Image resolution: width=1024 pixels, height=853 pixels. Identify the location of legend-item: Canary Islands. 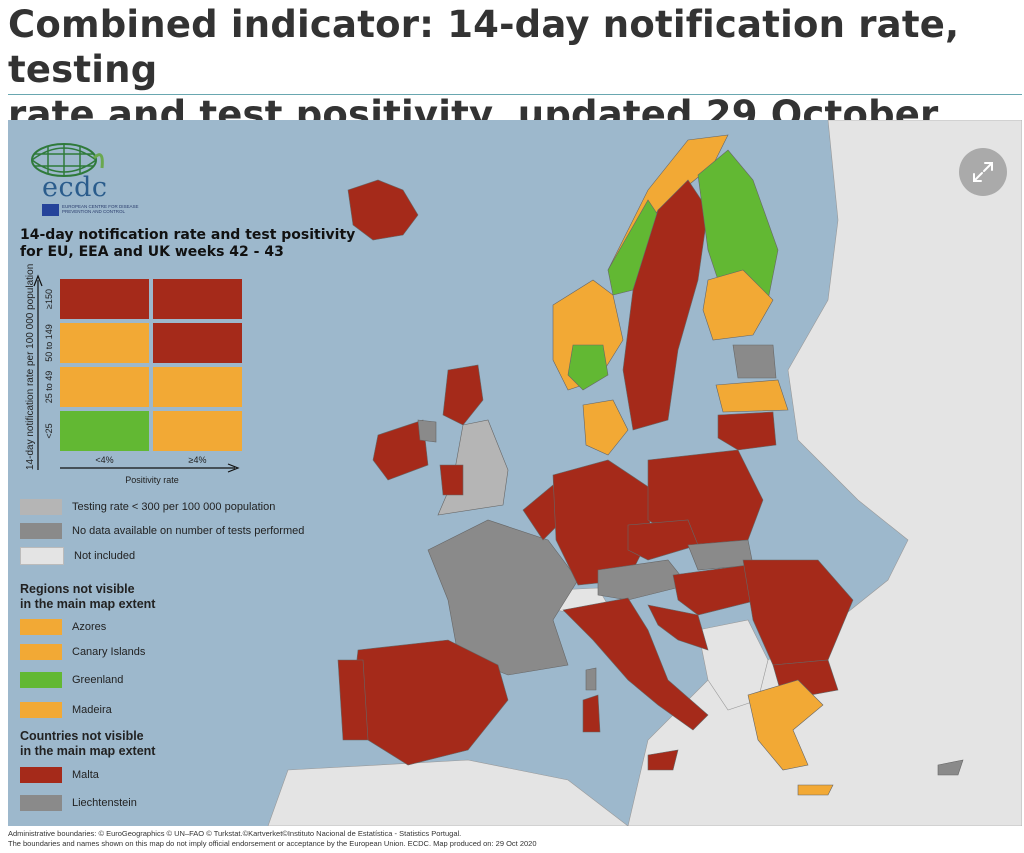
(82, 652).